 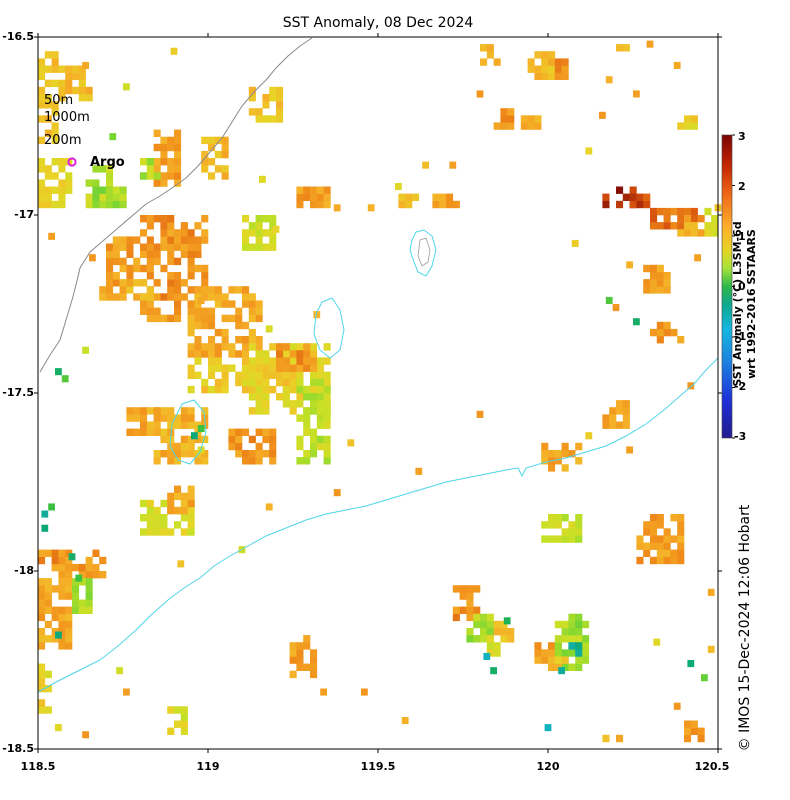 I want to click on x-tick-label: 120.5, so click(x=712, y=766).